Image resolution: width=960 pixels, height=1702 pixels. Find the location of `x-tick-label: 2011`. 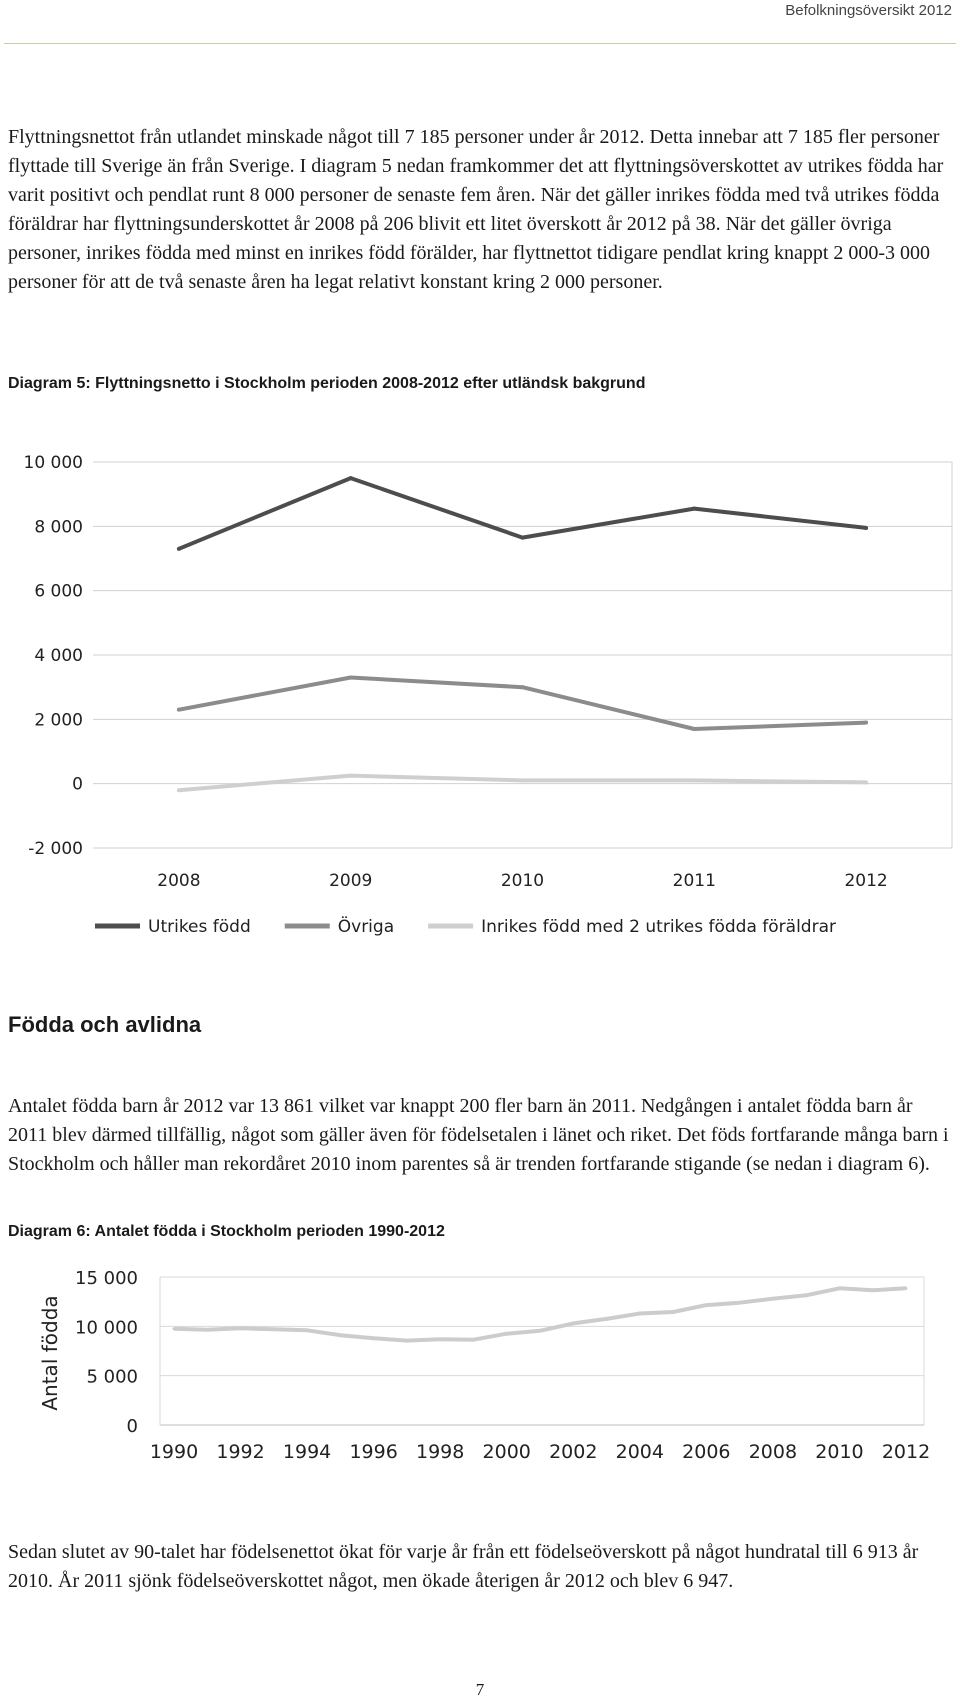

x-tick-label: 2011 is located at coordinates (694, 881).